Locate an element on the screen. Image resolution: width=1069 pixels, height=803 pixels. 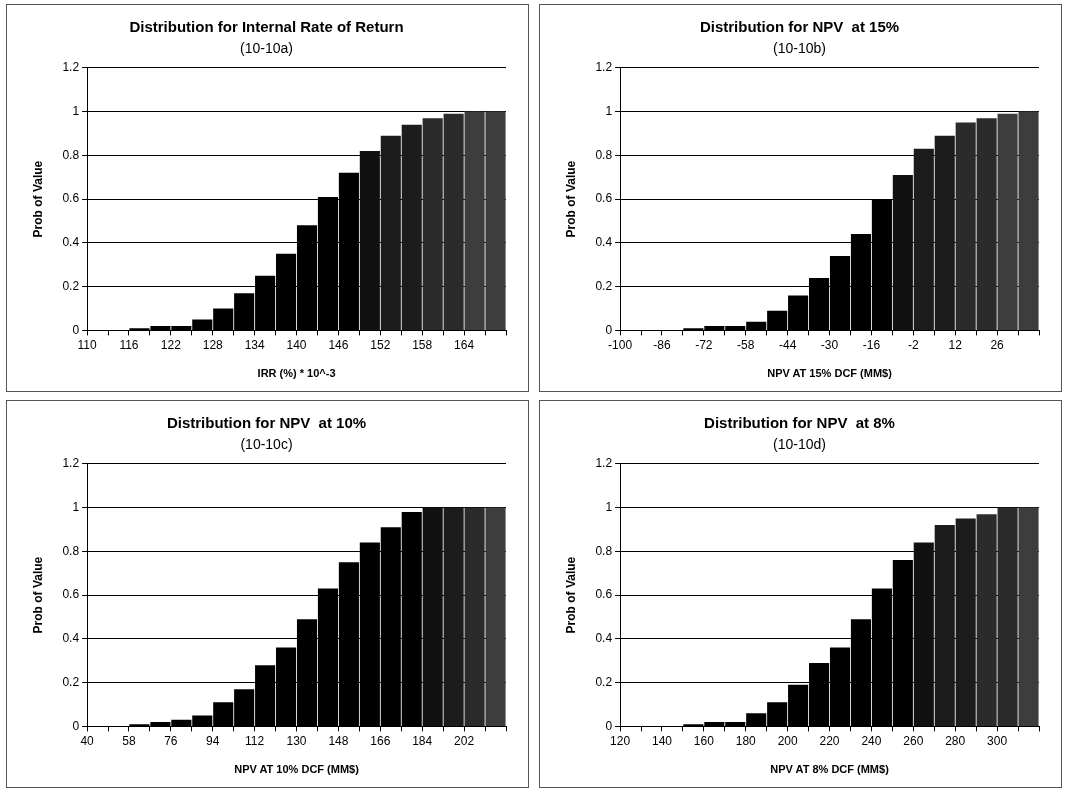
x-tick-label: -2 is located at coordinates (913, 344).